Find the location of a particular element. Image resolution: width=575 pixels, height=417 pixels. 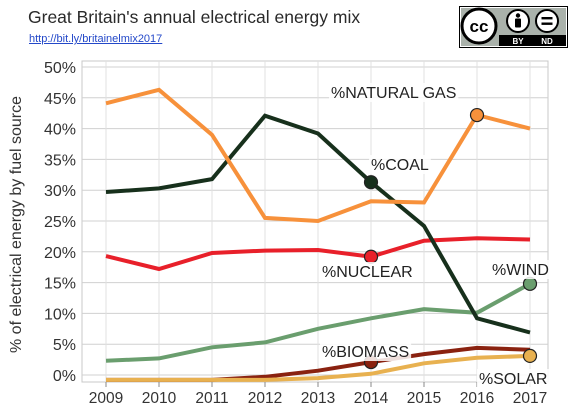

y-tick-label: 45% is located at coordinates (60, 99).